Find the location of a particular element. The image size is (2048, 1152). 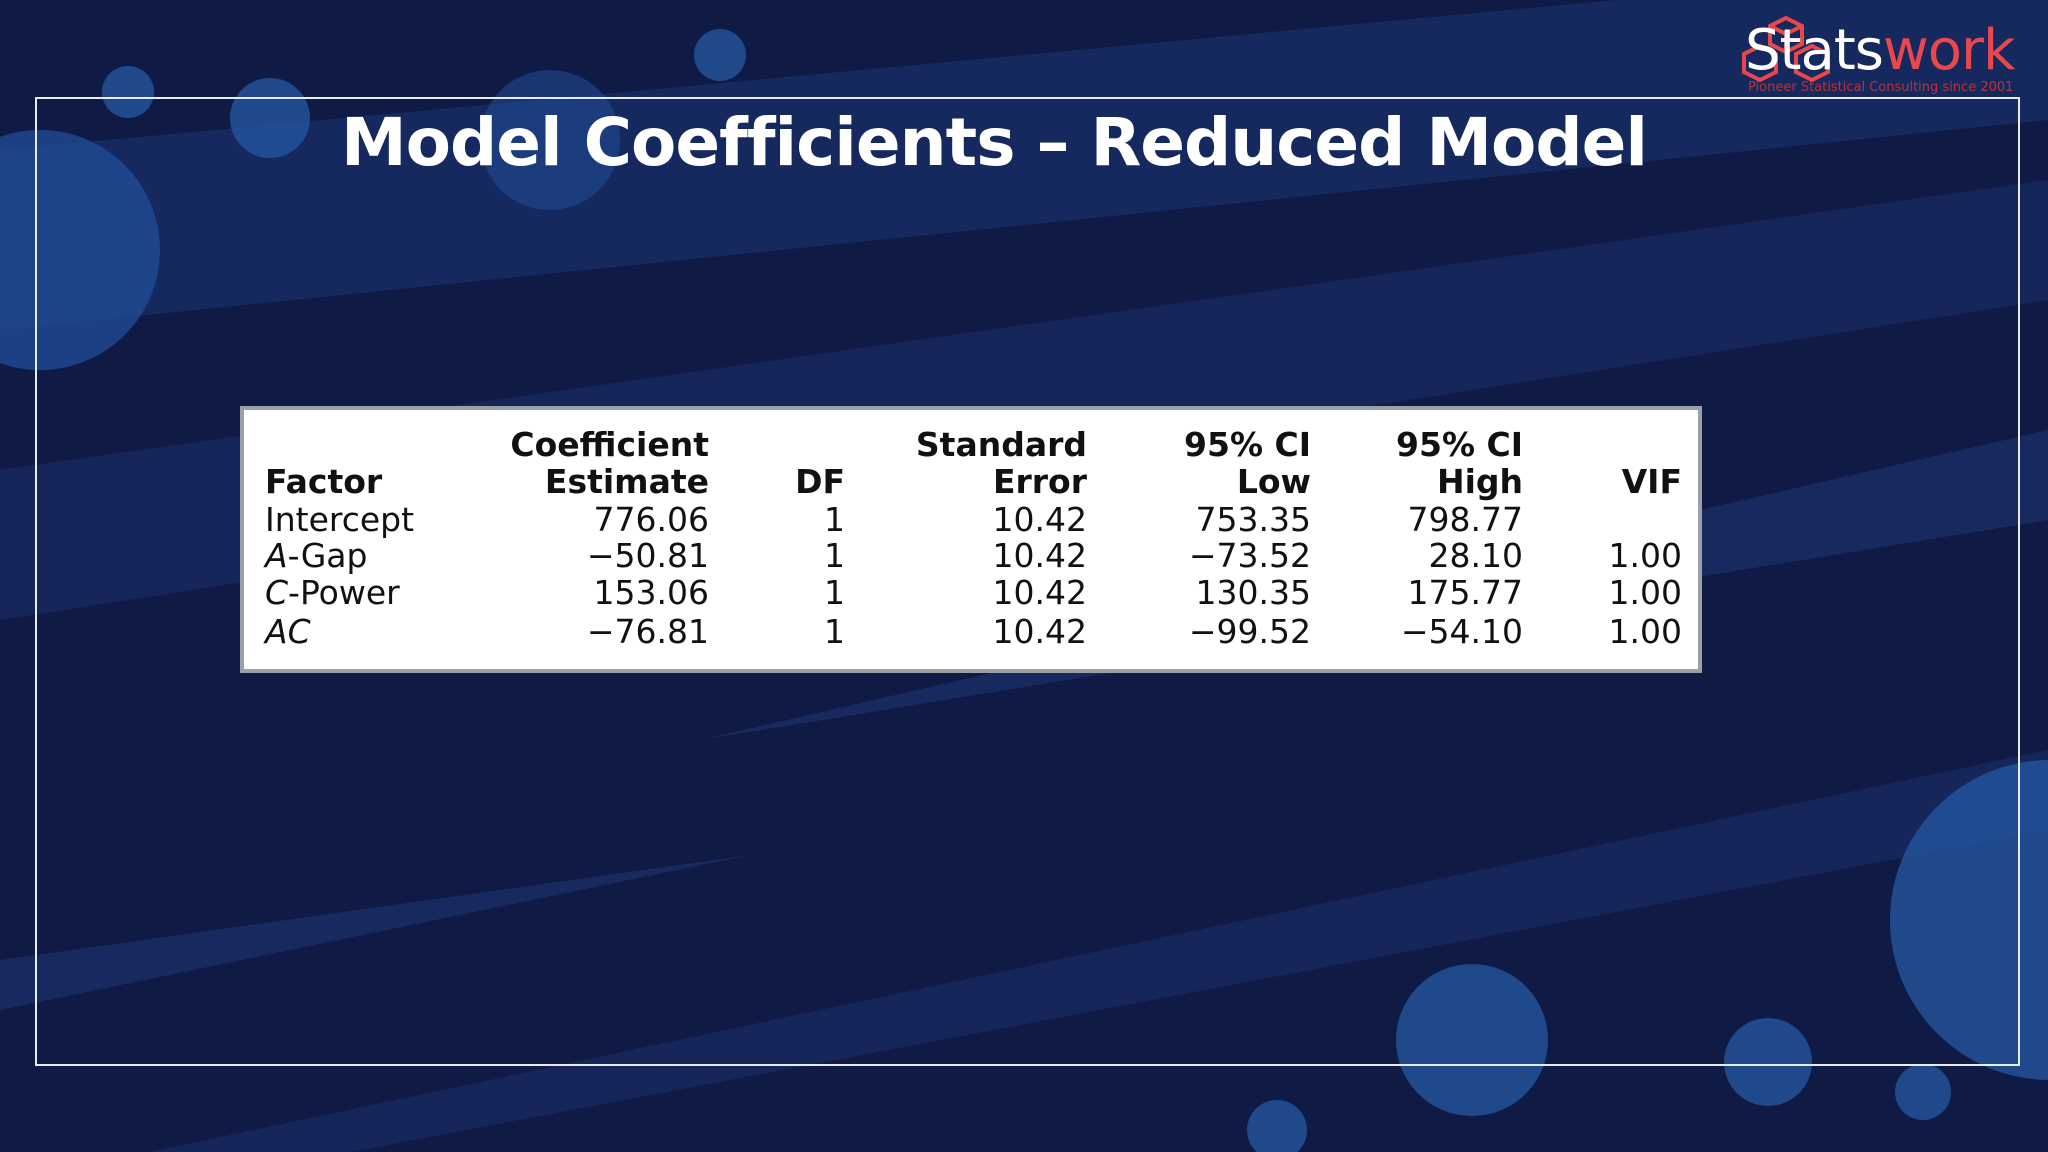

table-cell: 175.77 is located at coordinates (1465, 592).